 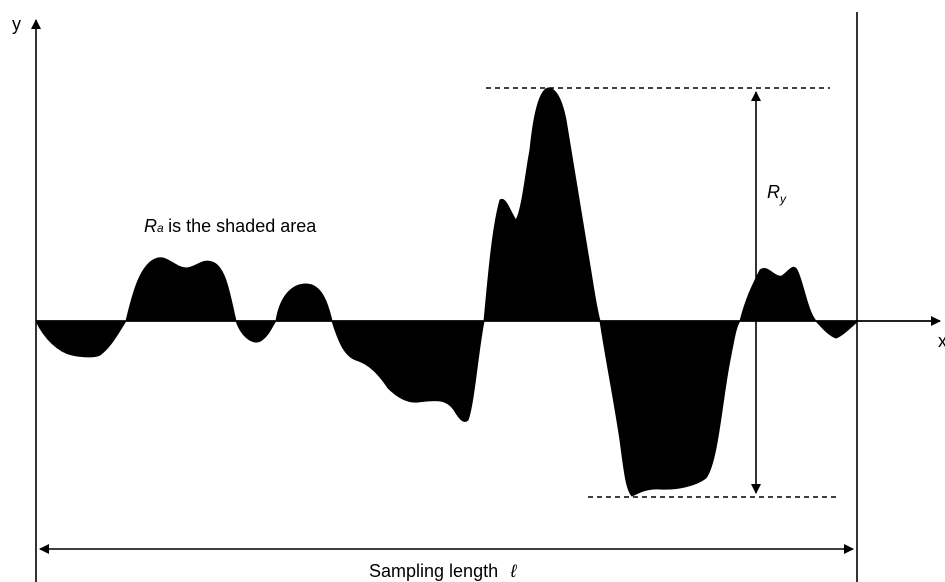 I want to click on x-axis-label: x, so click(x=941, y=341).